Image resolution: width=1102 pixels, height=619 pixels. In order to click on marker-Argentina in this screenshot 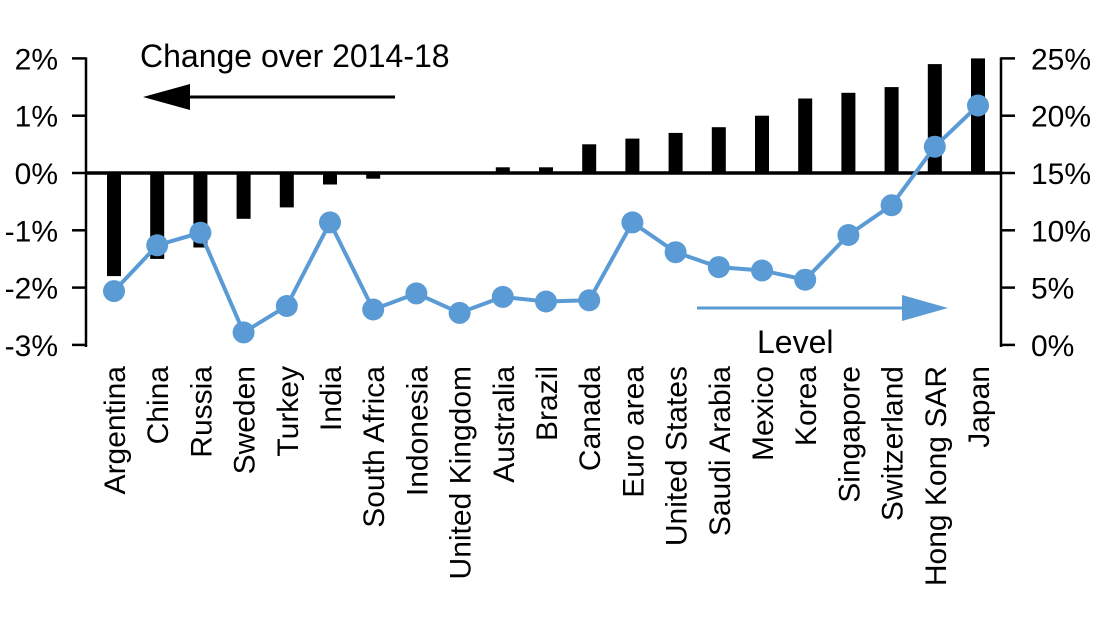, I will do `click(114, 291)`.